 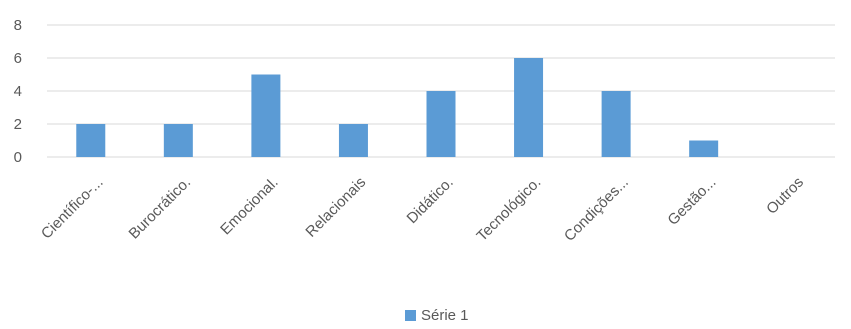 I want to click on x-tick-label: Outros, so click(x=785, y=196).